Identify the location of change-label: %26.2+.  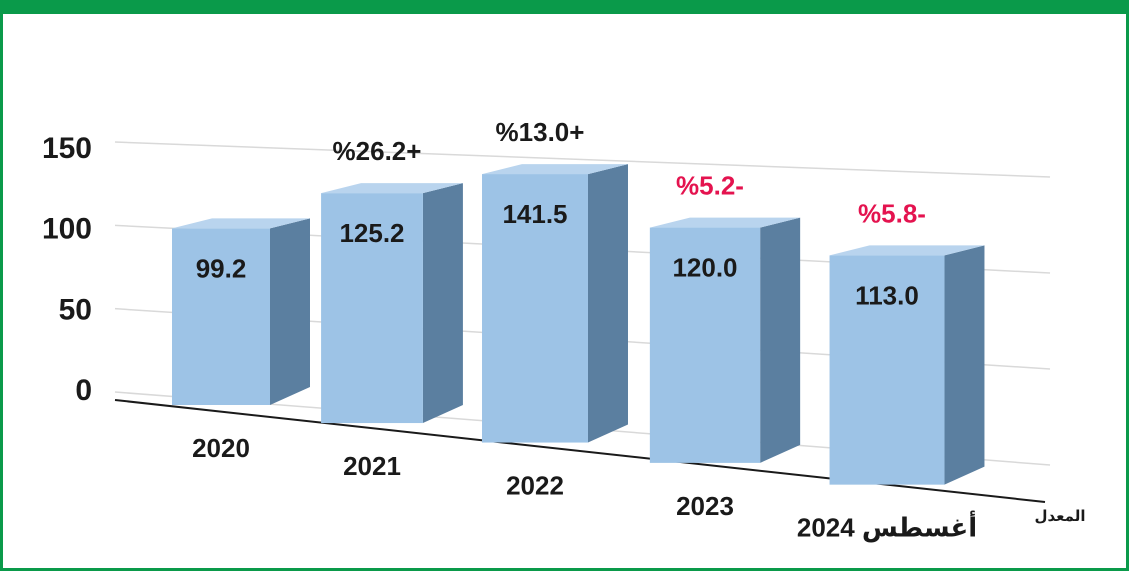
(377, 151).